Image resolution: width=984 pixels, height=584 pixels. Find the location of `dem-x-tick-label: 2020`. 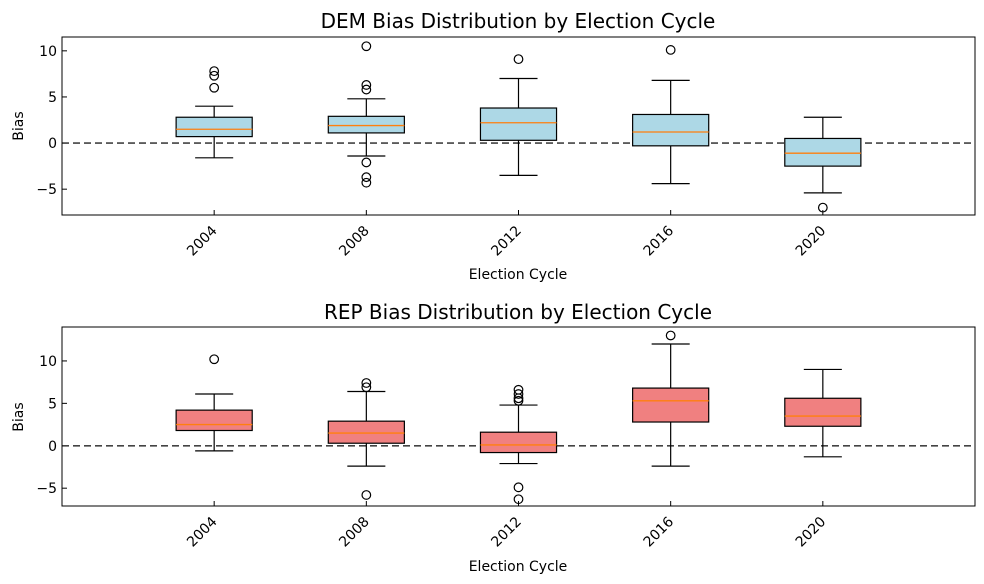

dem-x-tick-label: 2020 is located at coordinates (811, 241).